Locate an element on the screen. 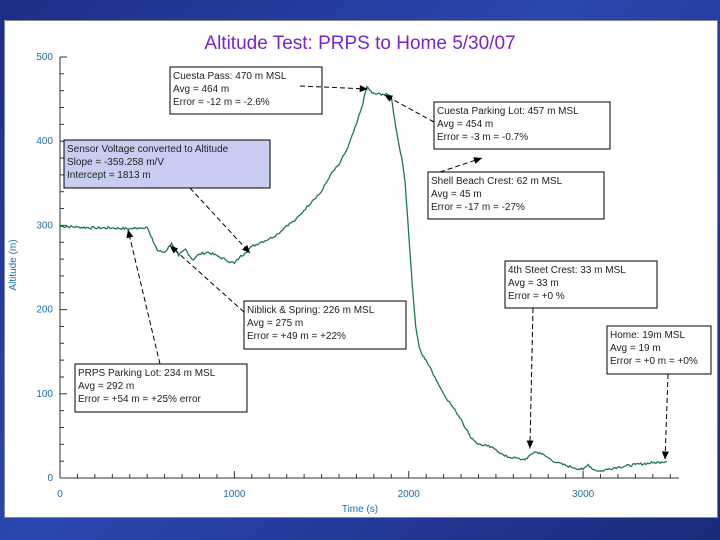 The image size is (720, 540). annotation-text: Avg = 454 m is located at coordinates (465, 124).